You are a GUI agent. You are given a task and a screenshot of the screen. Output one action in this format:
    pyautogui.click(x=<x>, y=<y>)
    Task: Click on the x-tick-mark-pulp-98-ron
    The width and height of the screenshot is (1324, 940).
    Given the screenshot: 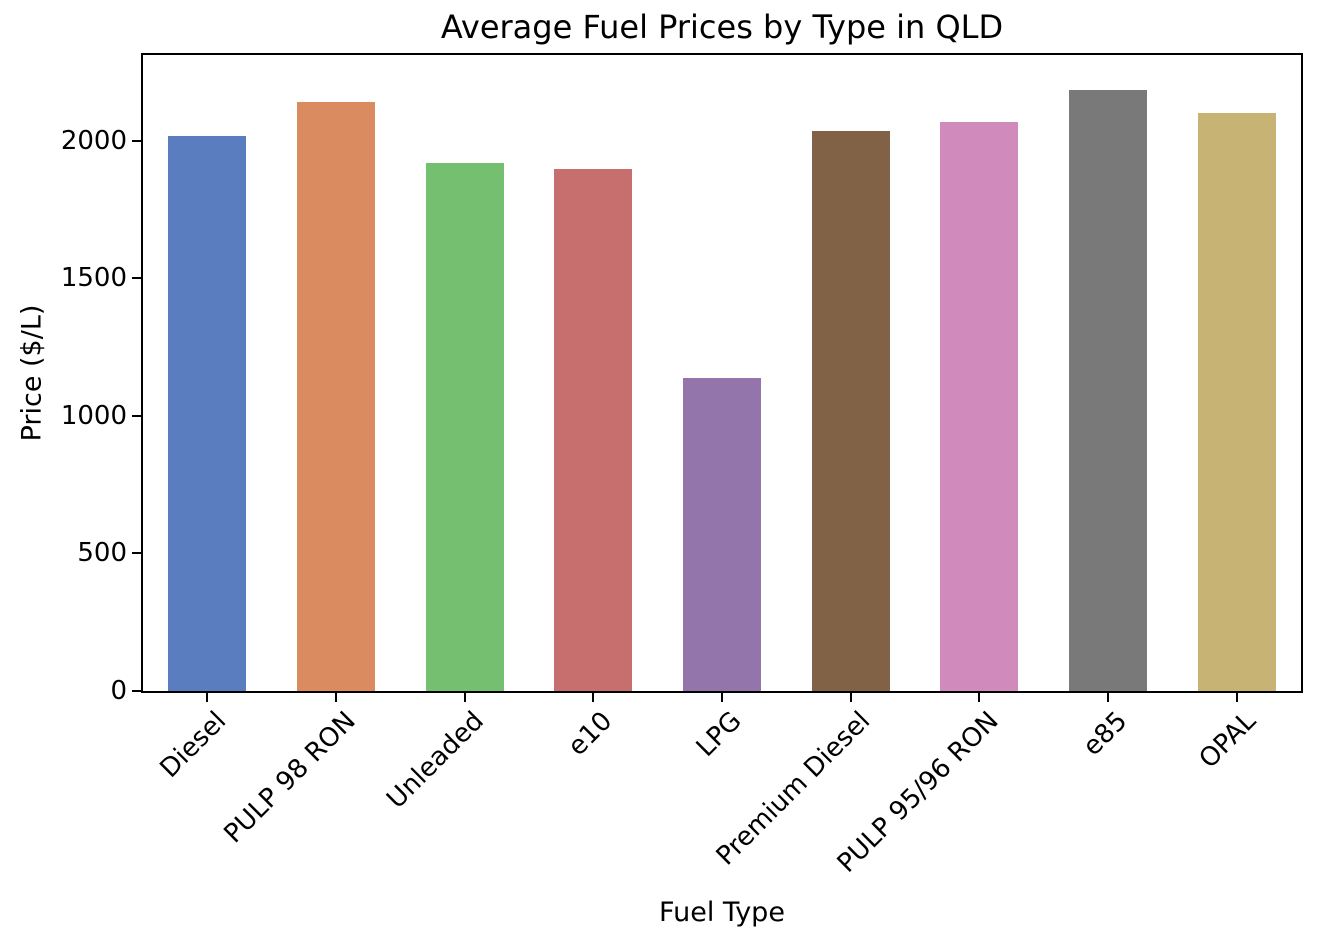 What is the action you would take?
    pyautogui.click(x=336, y=697)
    